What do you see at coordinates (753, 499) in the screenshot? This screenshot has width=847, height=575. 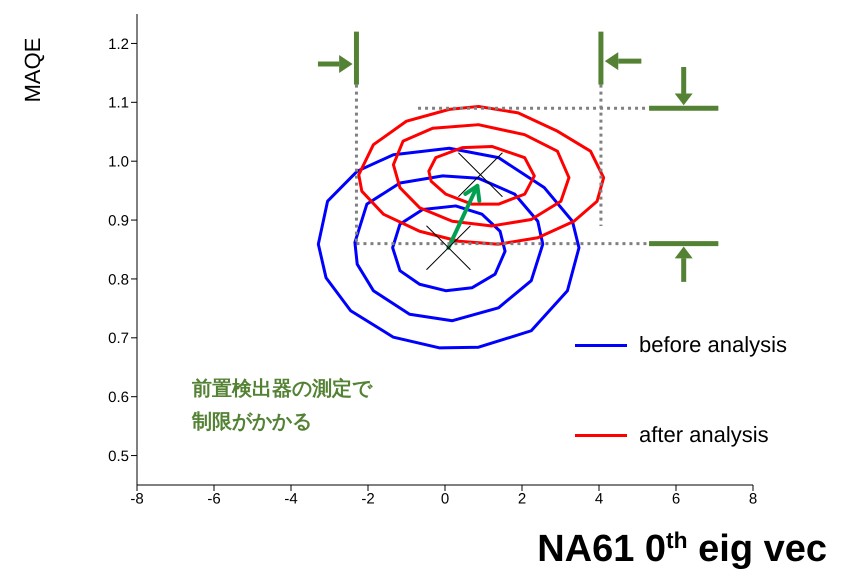 I see `x-tick-label: 8` at bounding box center [753, 499].